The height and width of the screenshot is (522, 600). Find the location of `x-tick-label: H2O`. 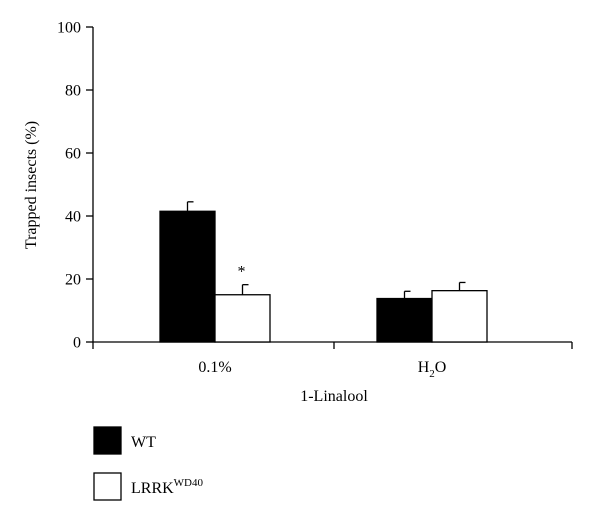

x-tick-label: H2O is located at coordinates (432, 369).